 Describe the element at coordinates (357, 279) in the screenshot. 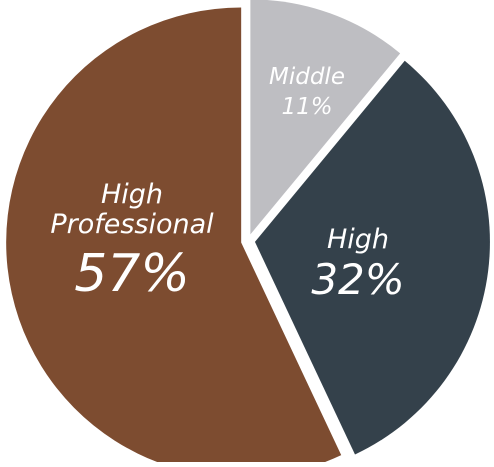

I see `slice-value-text: 32%` at that location.